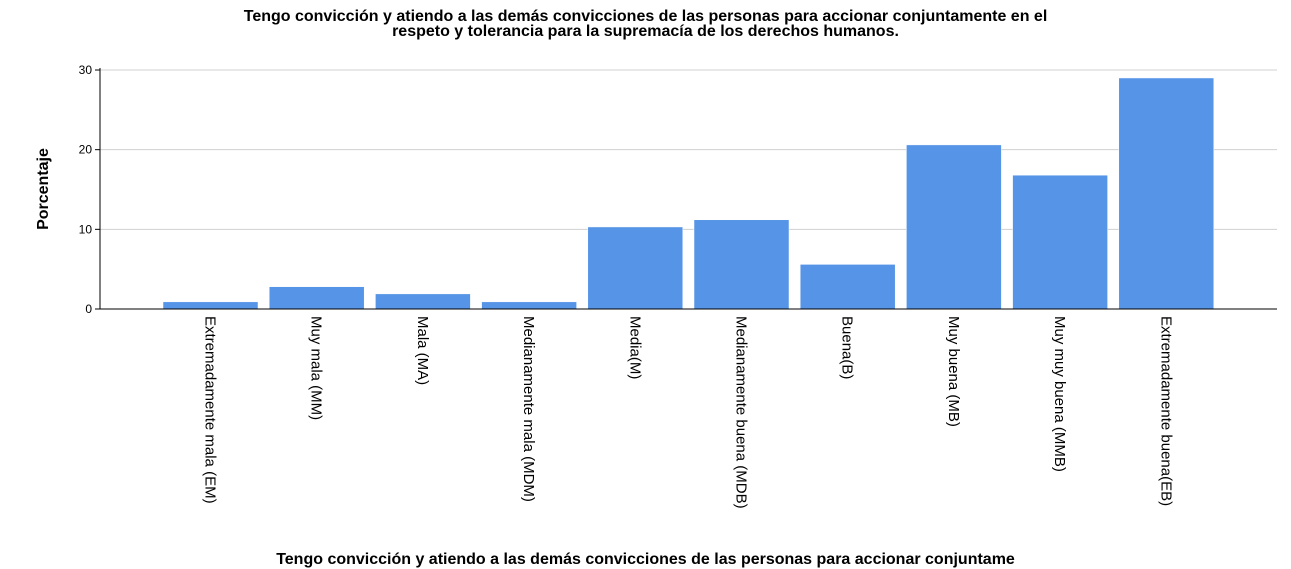 Image resolution: width=1291 pixels, height=569 pixels. What do you see at coordinates (43, 189) in the screenshot?
I see `y-axis-title: Porcentaje` at bounding box center [43, 189].